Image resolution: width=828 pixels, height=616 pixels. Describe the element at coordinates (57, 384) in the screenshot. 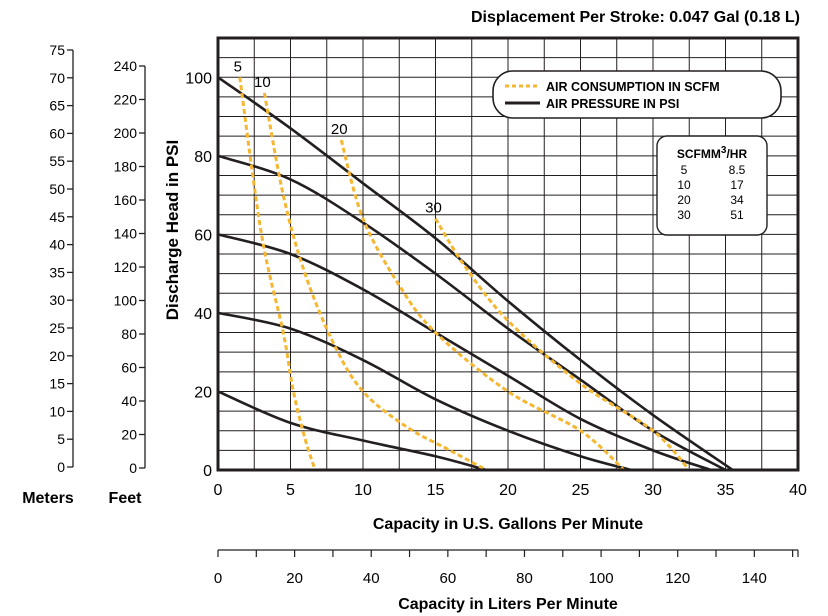

I see `meters-tick-label: 15` at that location.